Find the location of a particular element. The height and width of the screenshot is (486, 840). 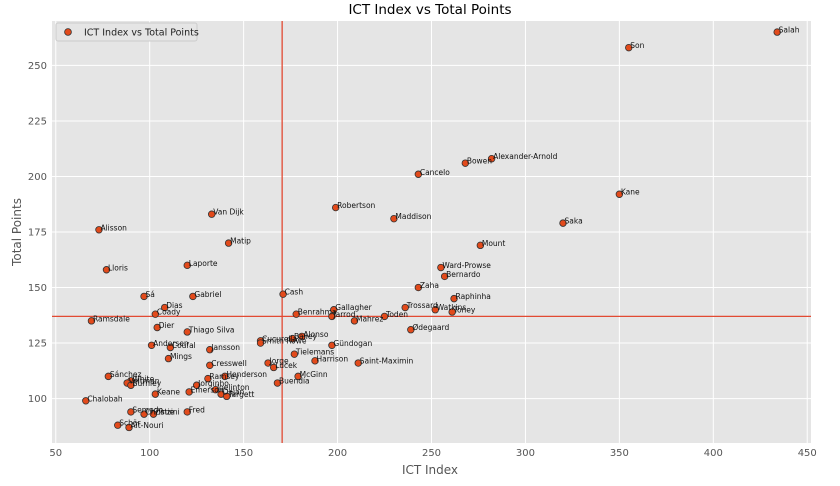

point-label: Alexander-Arnold is located at coordinates (525, 156).